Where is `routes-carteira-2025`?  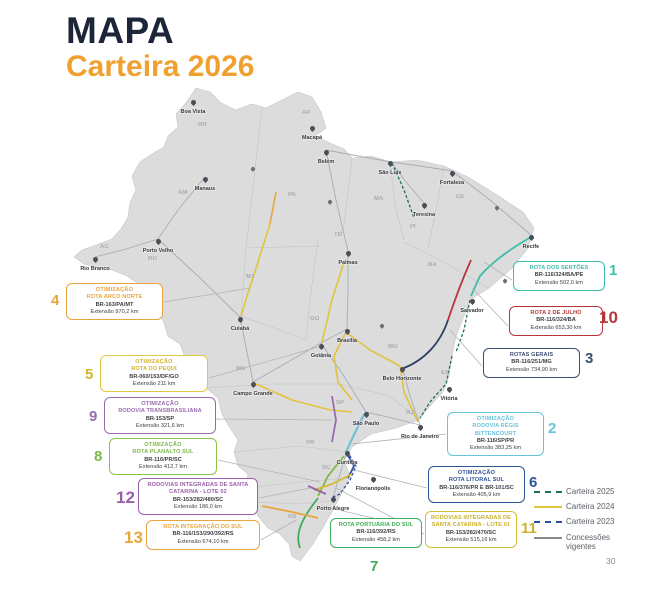 routes-carteira-2025 is located at coordinates (431, 290).